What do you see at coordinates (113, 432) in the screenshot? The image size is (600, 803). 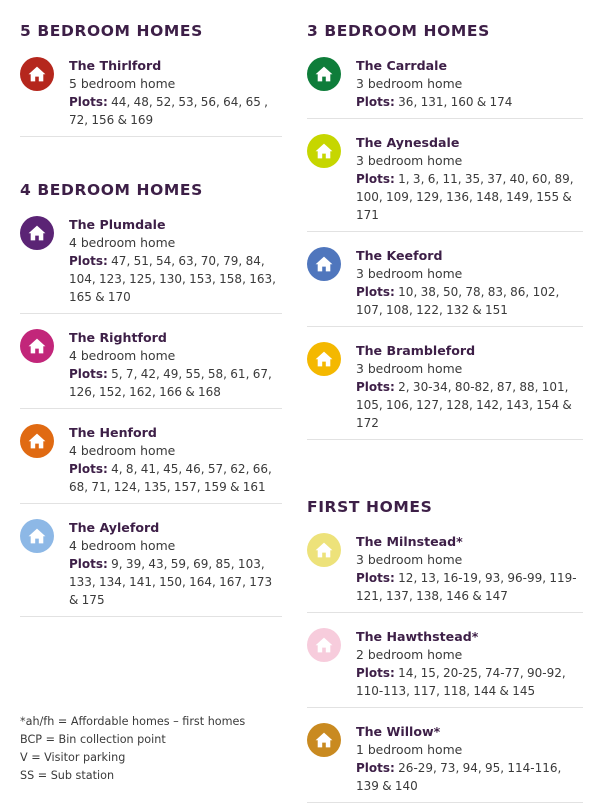 I see `home-name: The Henford` at bounding box center [113, 432].